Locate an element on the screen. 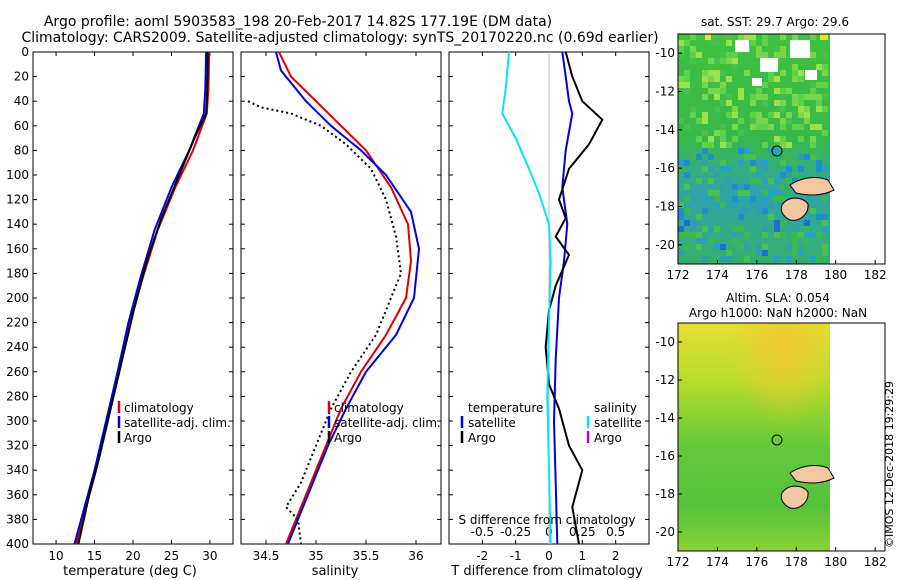 This screenshot has height=580, width=900. map-y-tick-label: -20 is located at coordinates (665, 532).